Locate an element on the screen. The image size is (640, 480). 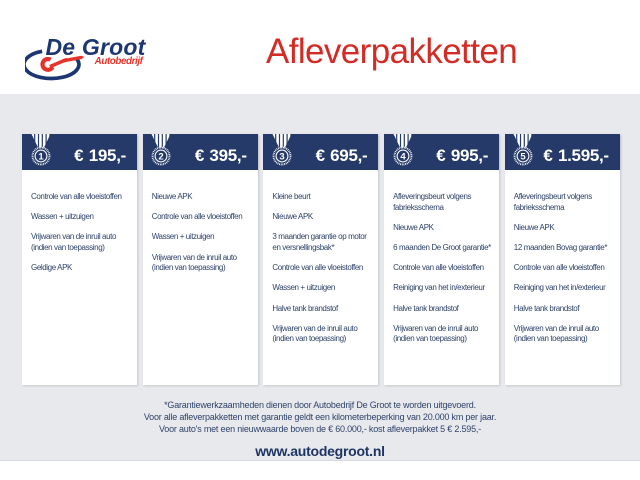
svg-text: 4 is located at coordinates (403, 156).